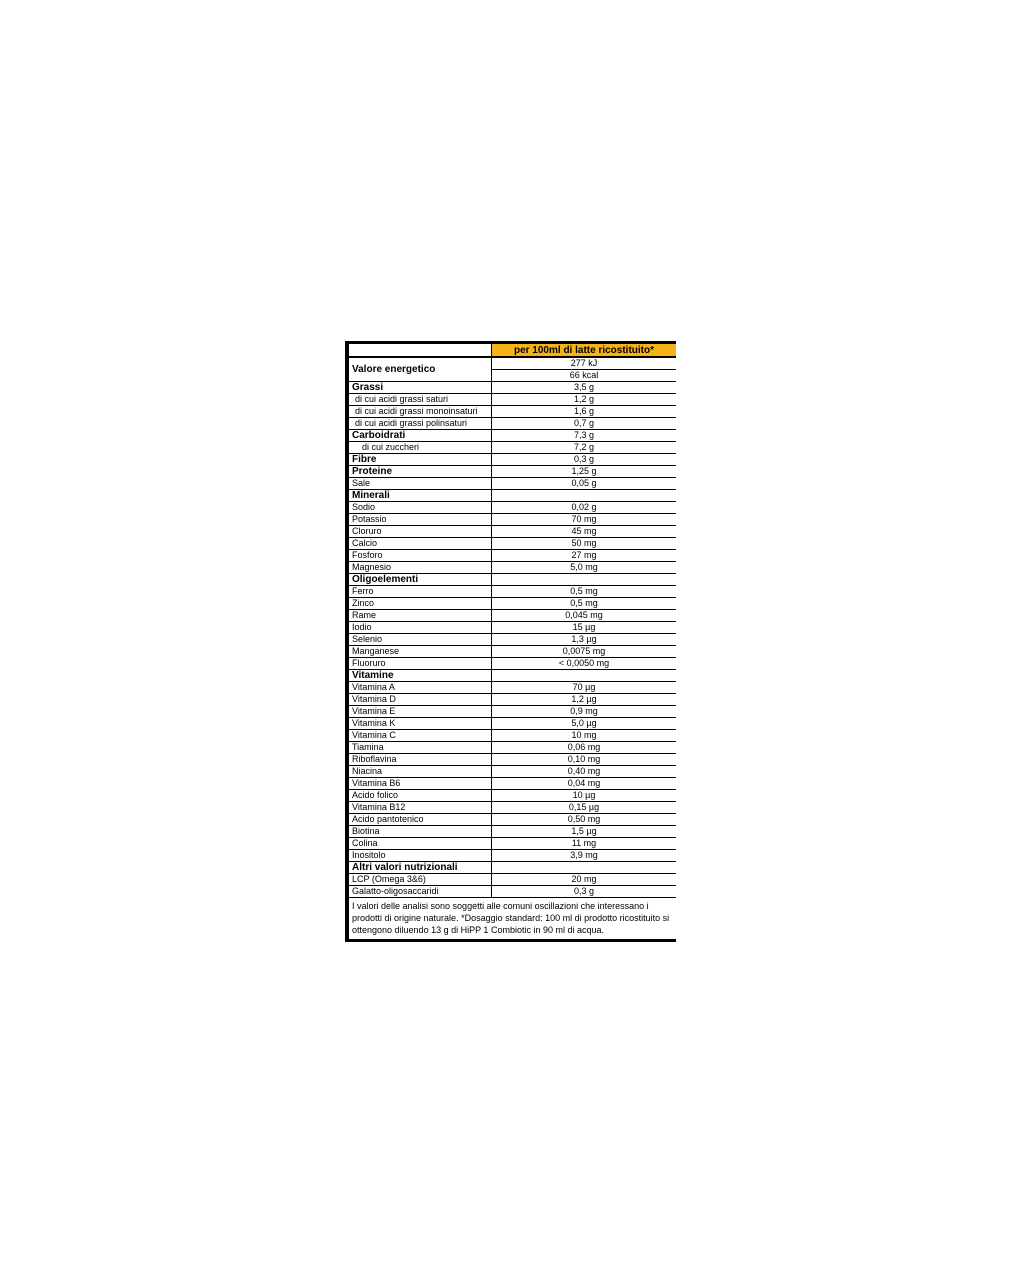  What do you see at coordinates (420, 483) in the screenshot?
I see `nutrient-label: Sale` at bounding box center [420, 483].